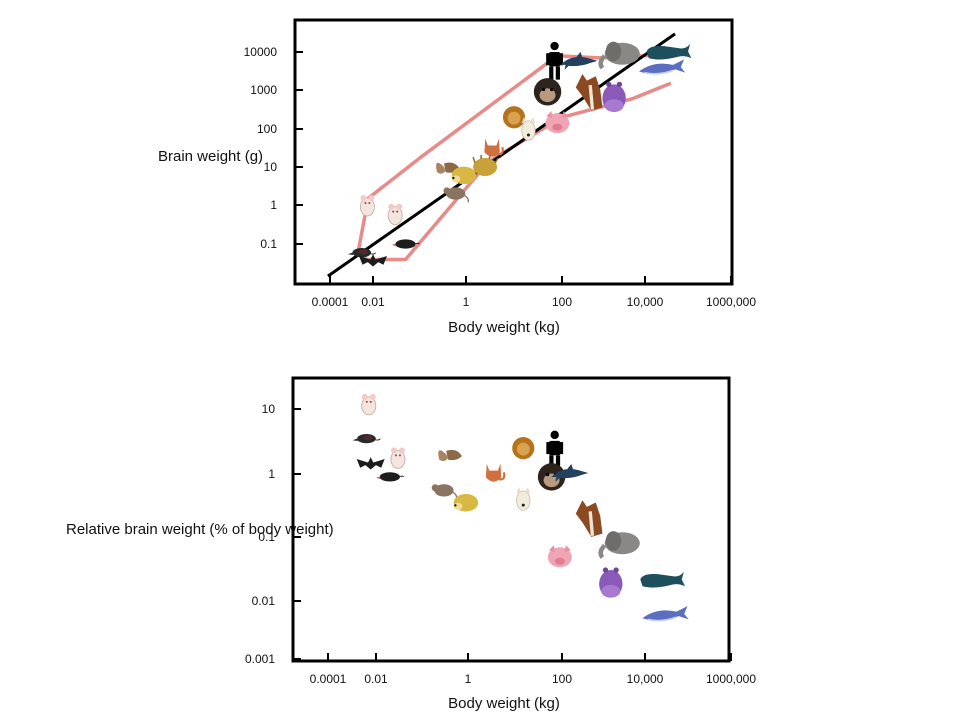 This screenshot has width=960, height=720. What do you see at coordinates (450, 455) in the screenshot?
I see `squirrel-icon` at bounding box center [450, 455].